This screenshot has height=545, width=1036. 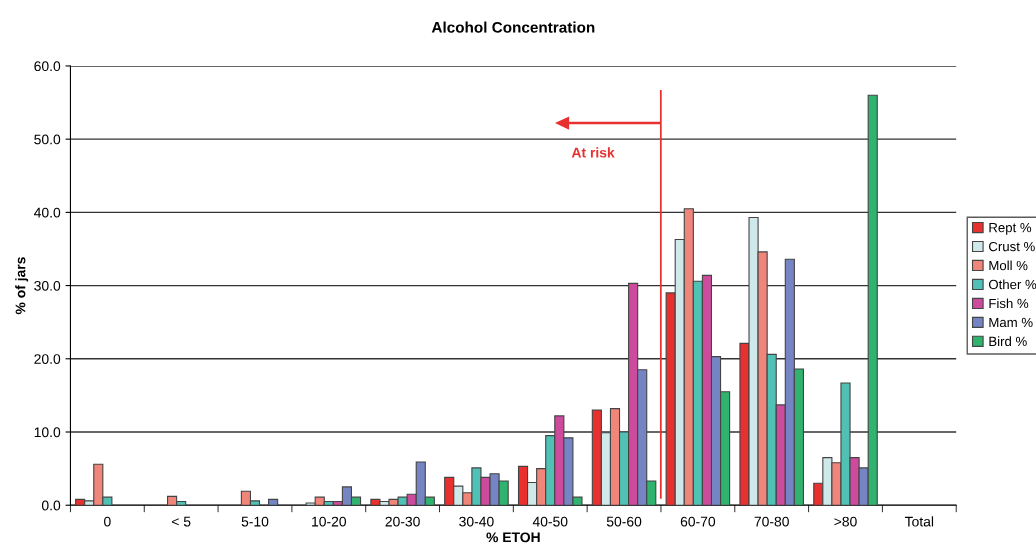 I want to click on x-tick-label: Total, so click(x=919, y=521).